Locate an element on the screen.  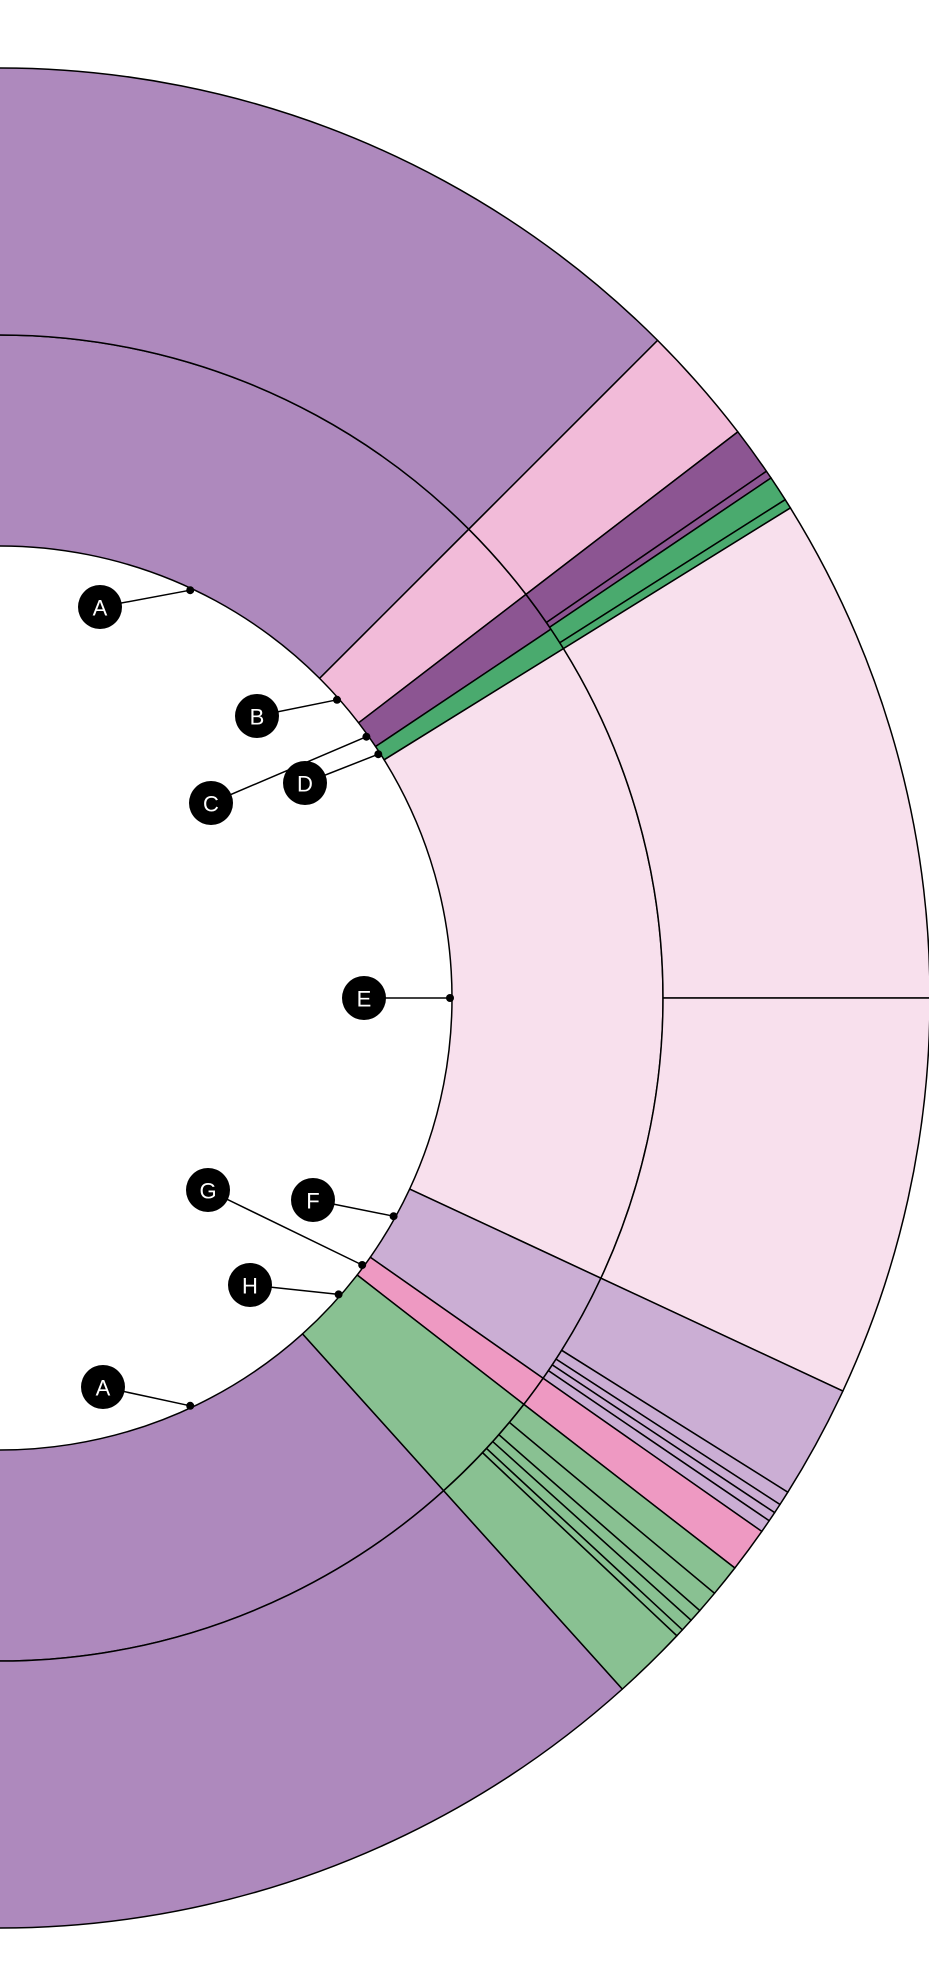
leader-line is located at coordinates (285, 1227).